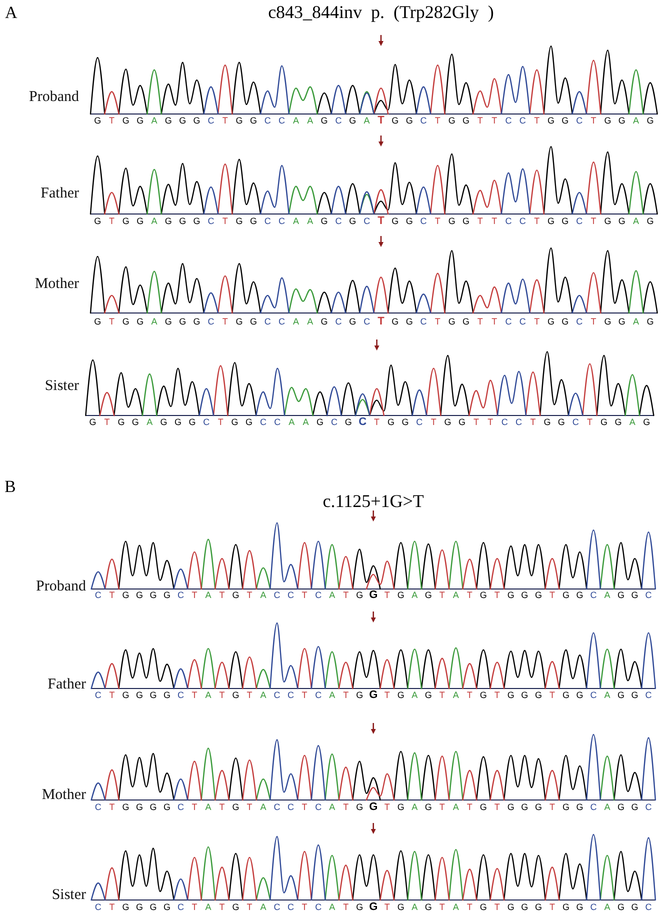 The image size is (665, 918). Describe the element at coordinates (64, 795) in the screenshot. I see `y-axis-title: Mother` at that location.